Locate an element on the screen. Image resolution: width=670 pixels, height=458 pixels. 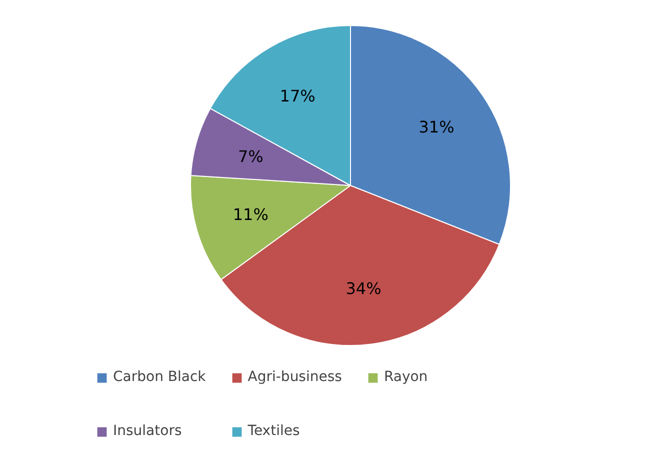
data-label: 31% is located at coordinates (436, 127).